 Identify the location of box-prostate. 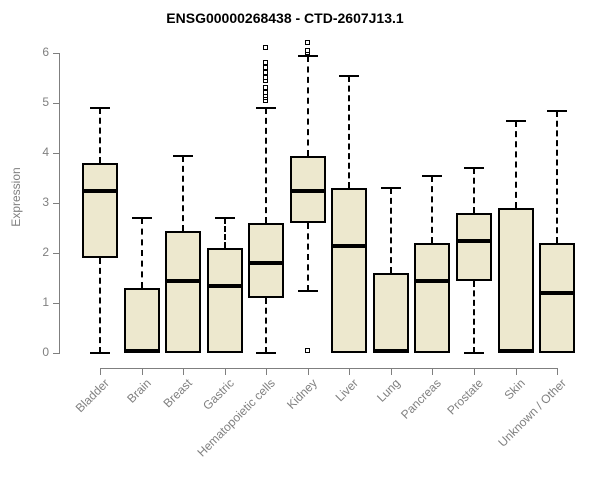
(474, 247).